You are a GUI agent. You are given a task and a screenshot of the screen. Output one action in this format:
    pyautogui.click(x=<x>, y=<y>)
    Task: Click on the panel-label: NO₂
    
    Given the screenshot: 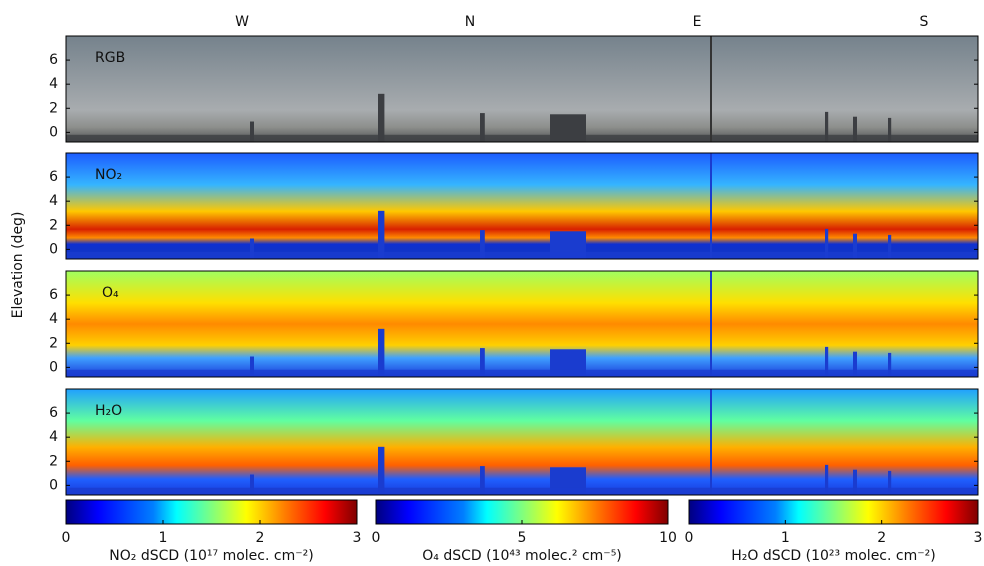 What is the action you would take?
    pyautogui.click(x=108, y=175)
    